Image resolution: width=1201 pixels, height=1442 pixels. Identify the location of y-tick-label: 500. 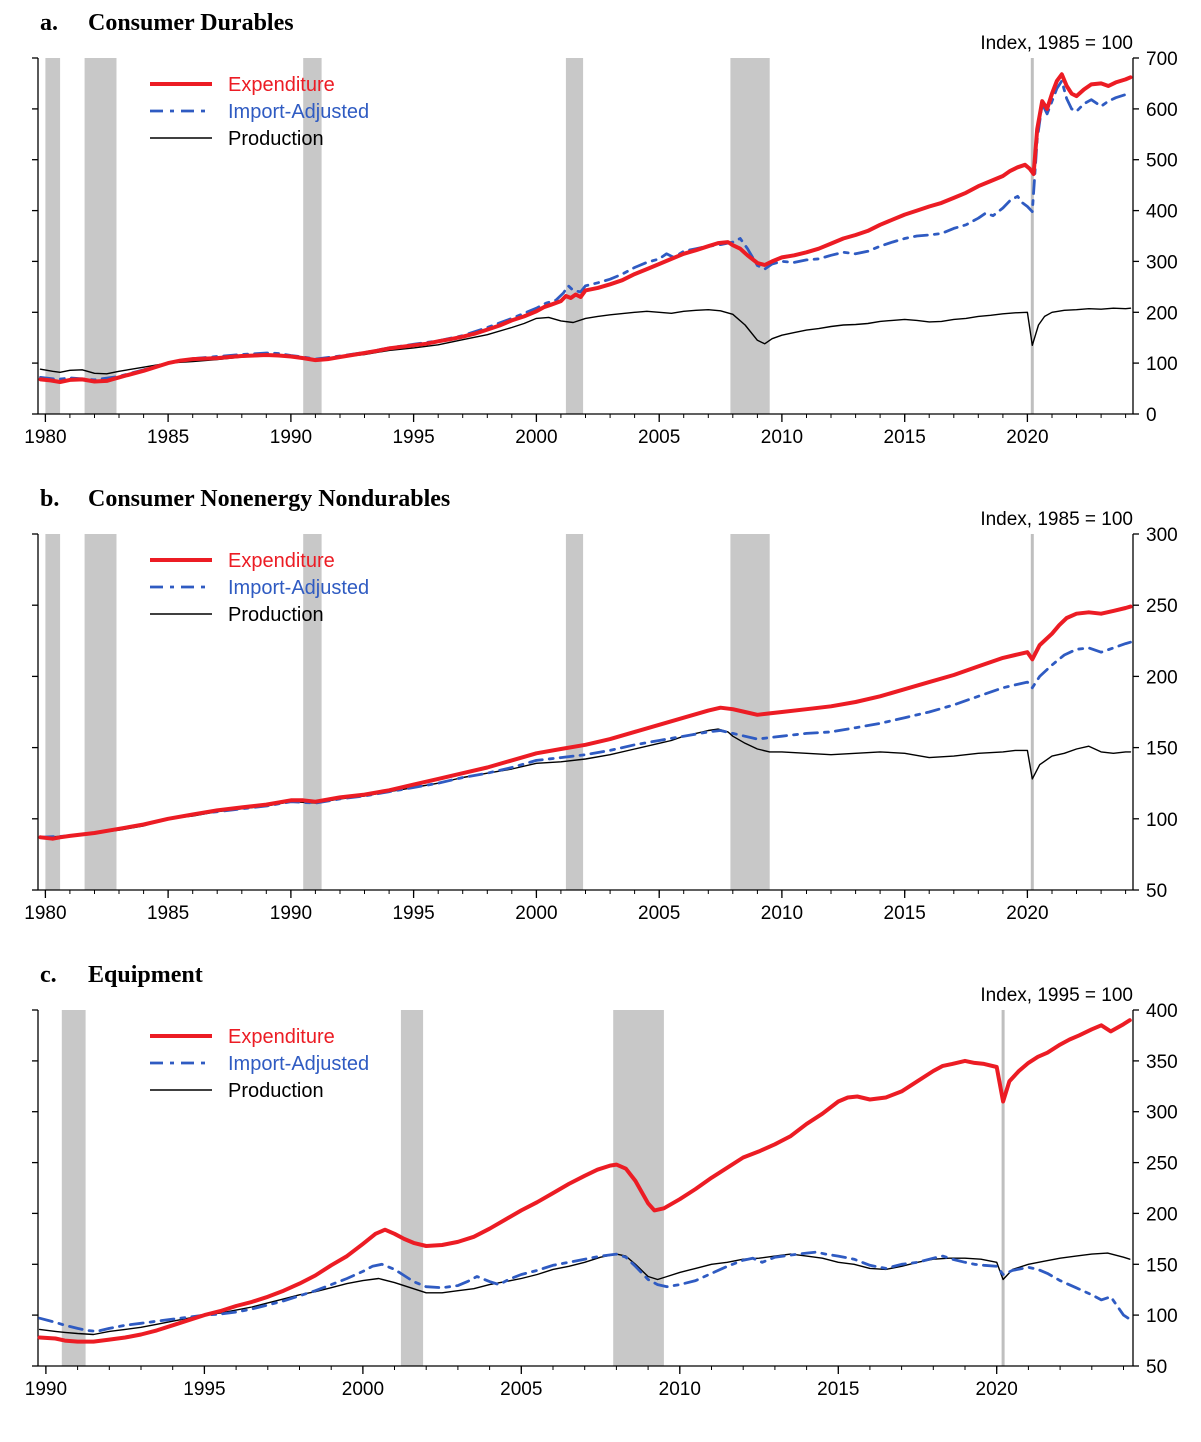
(1162, 161).